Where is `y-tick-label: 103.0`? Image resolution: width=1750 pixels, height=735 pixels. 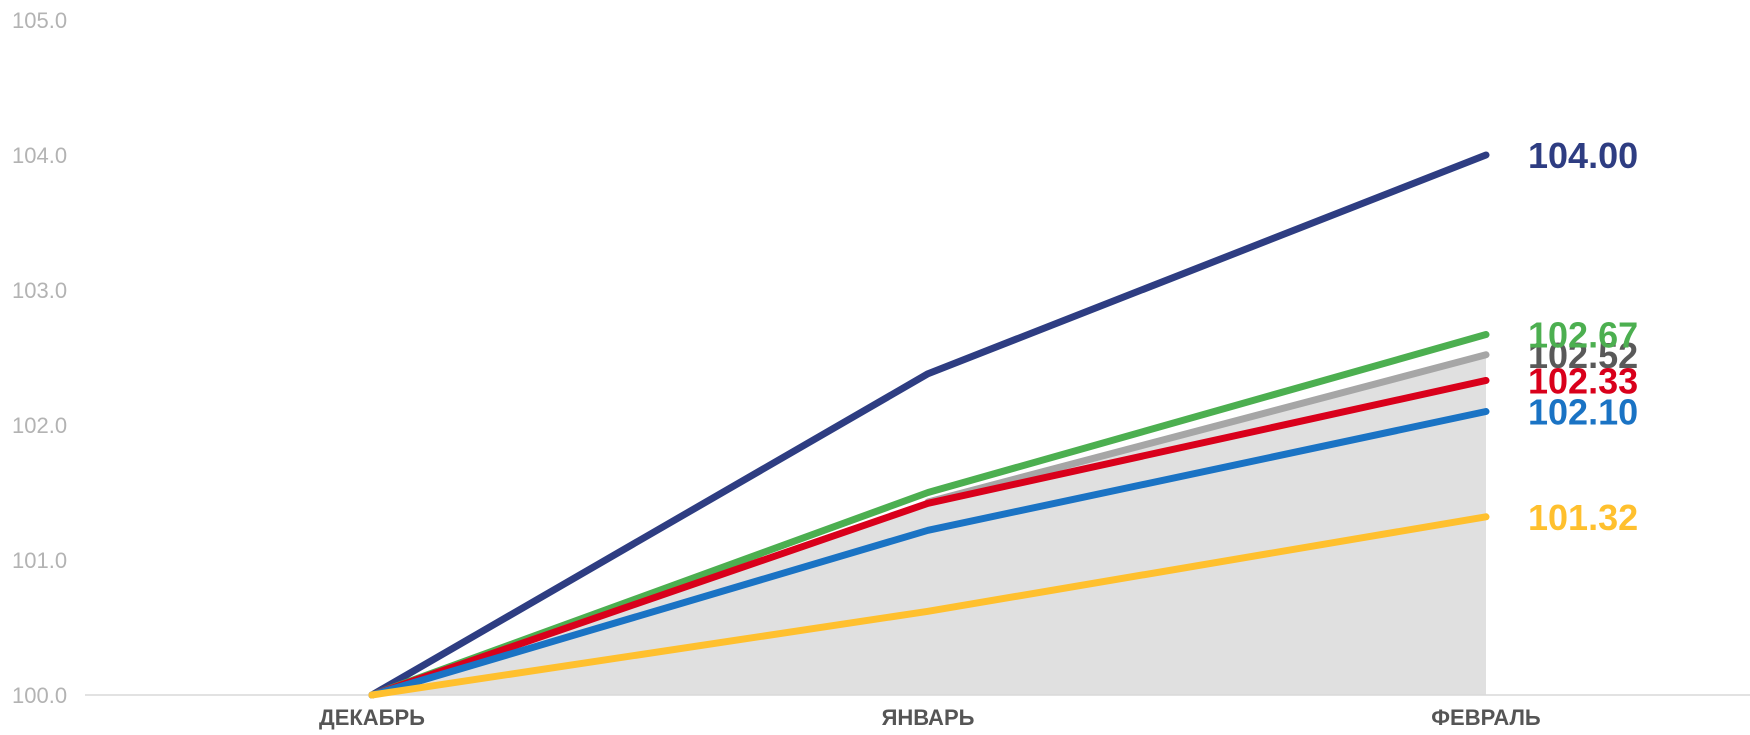 y-tick-label: 103.0 is located at coordinates (39, 290).